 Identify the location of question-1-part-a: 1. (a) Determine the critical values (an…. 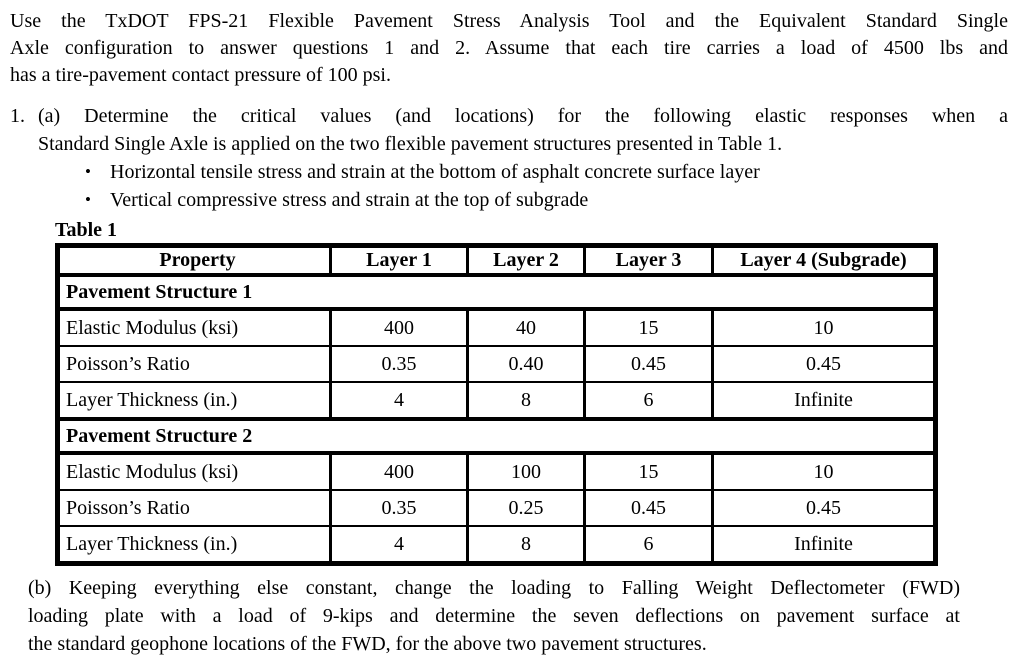
(509, 116).